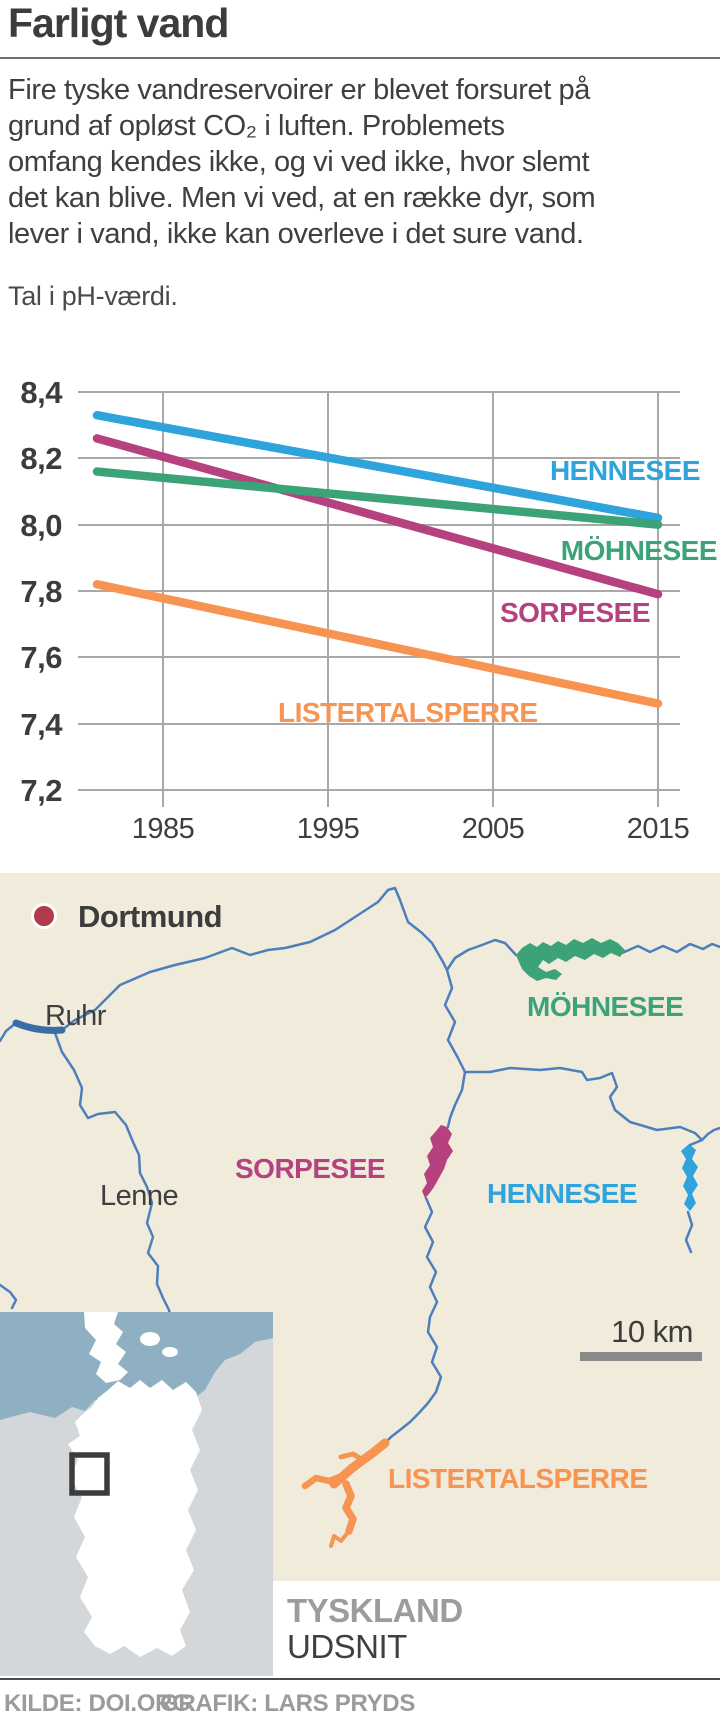  I want to click on scale-bar, so click(641, 1356).